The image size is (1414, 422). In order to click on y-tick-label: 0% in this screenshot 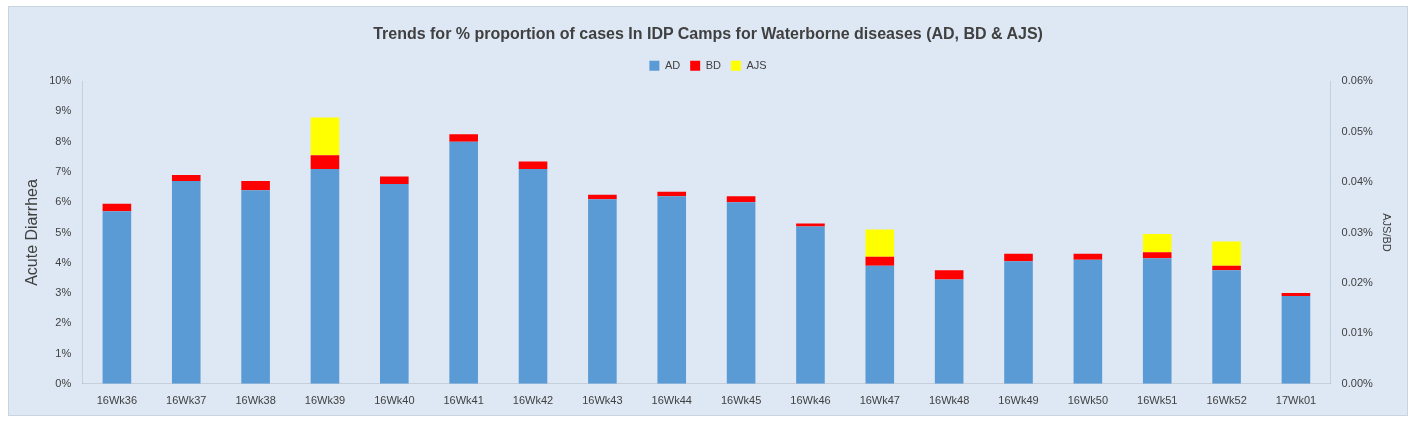, I will do `click(63, 382)`.